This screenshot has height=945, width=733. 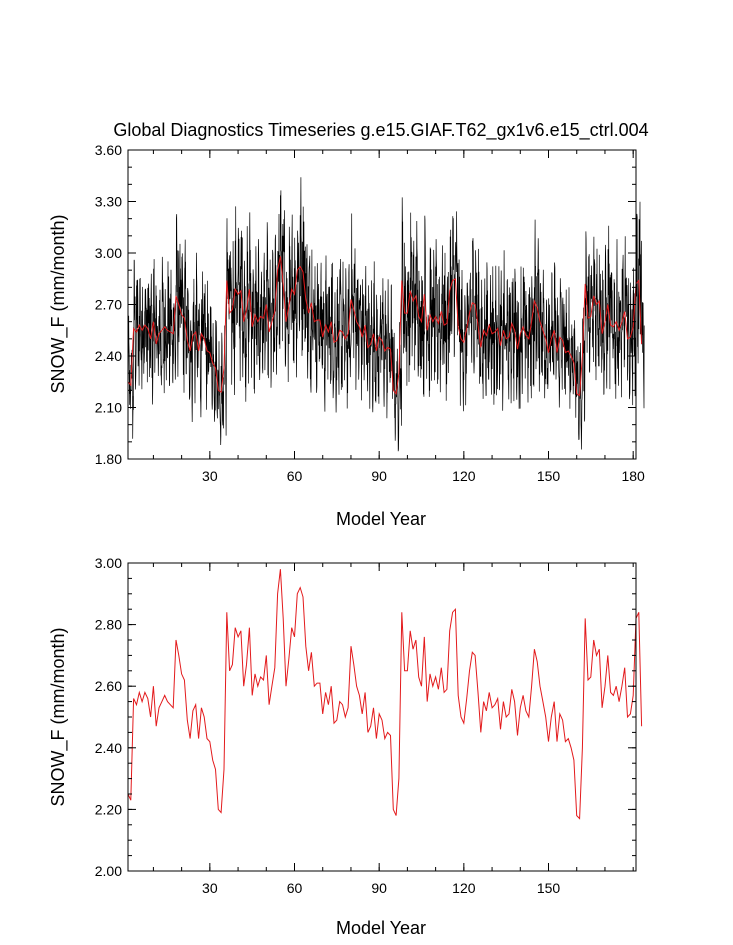 What do you see at coordinates (108, 202) in the screenshot?
I see `y-tick-label: 3.30` at bounding box center [108, 202].